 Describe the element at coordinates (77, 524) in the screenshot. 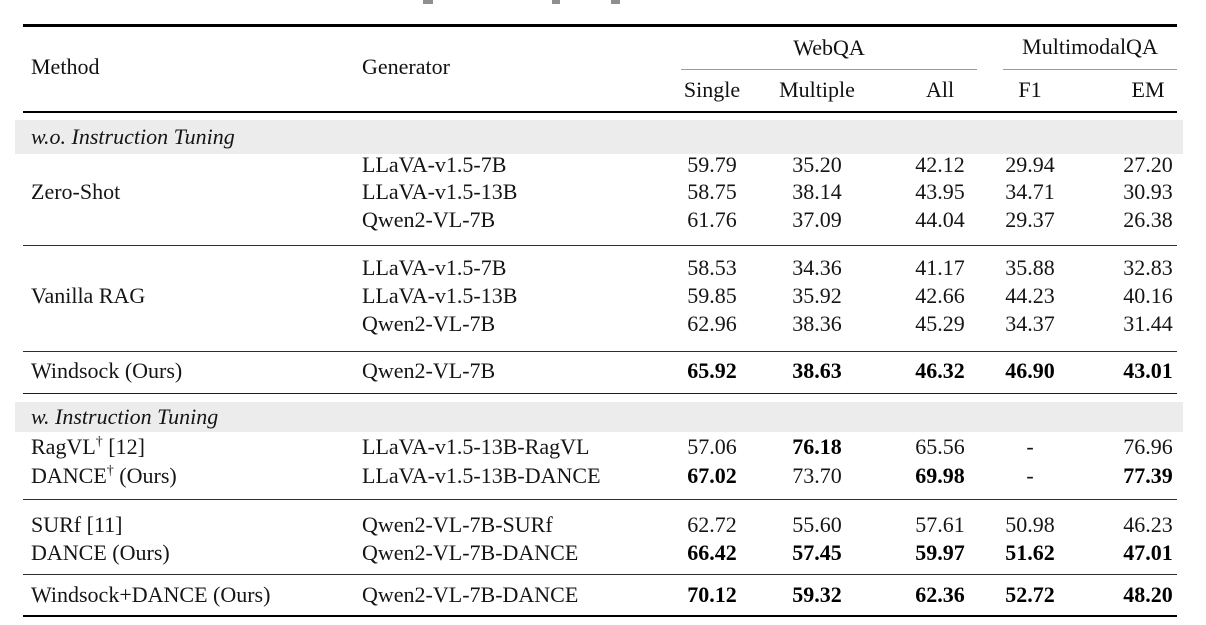

I see `method-cell: SURf [11]` at that location.